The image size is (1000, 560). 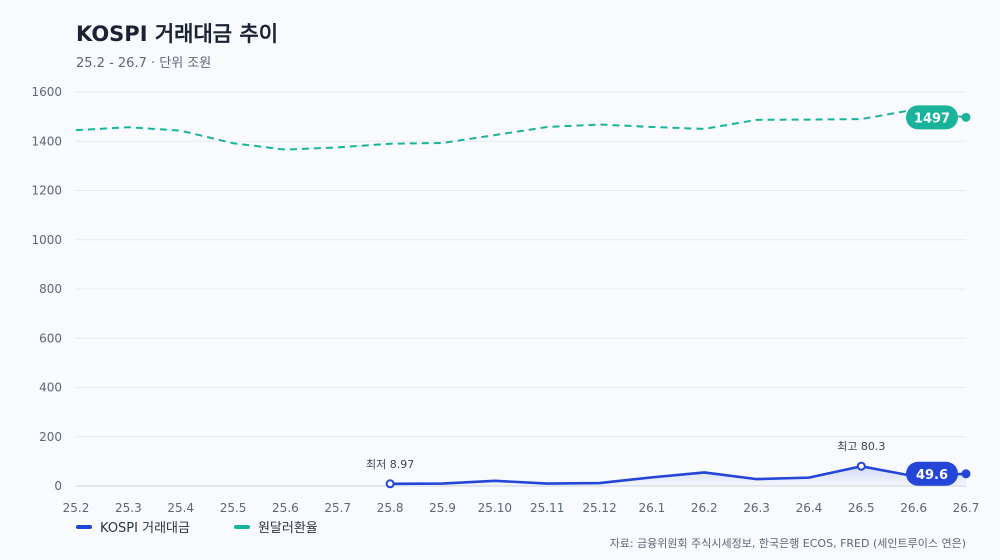 I want to click on x-tick-label: 26.2, so click(x=704, y=508).